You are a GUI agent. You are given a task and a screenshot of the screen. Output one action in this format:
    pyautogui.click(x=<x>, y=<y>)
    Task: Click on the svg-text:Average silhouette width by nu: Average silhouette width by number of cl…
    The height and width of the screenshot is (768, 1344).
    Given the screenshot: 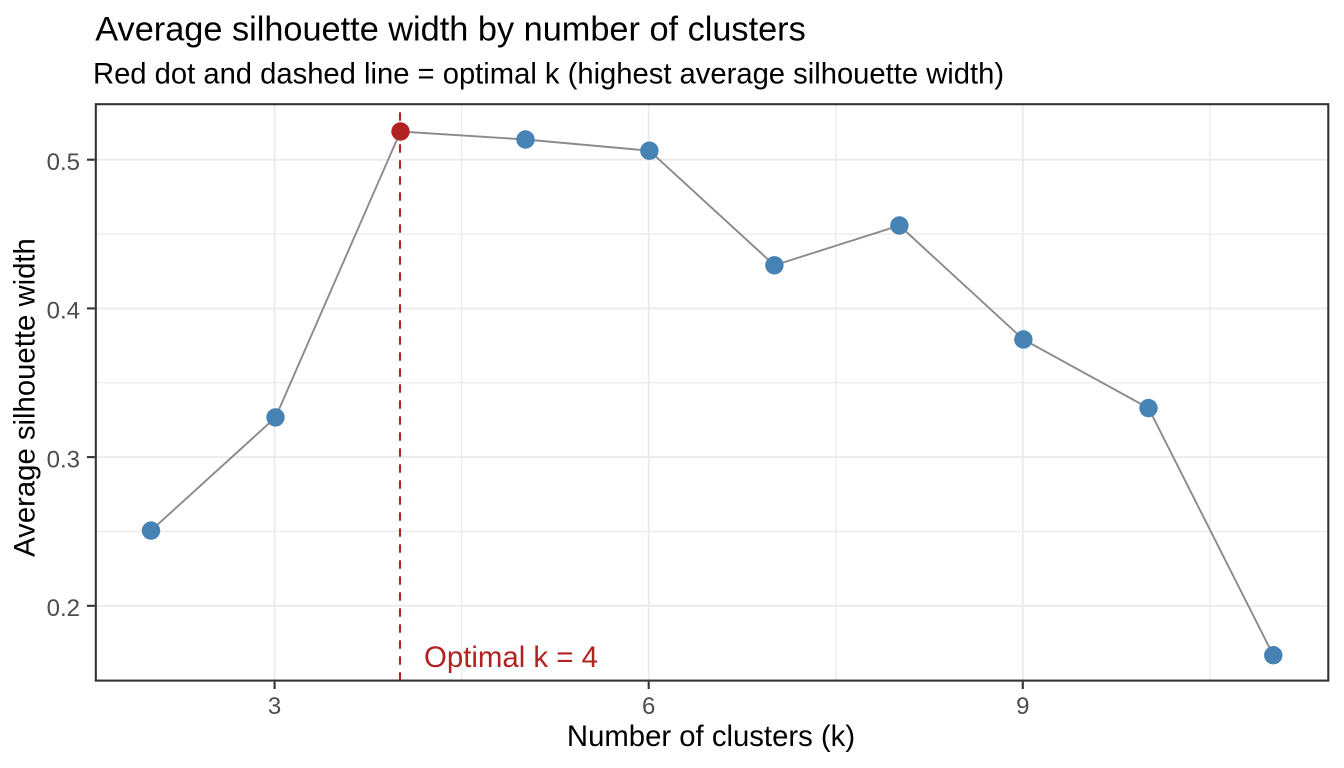 What is the action you would take?
    pyautogui.click(x=450, y=30)
    